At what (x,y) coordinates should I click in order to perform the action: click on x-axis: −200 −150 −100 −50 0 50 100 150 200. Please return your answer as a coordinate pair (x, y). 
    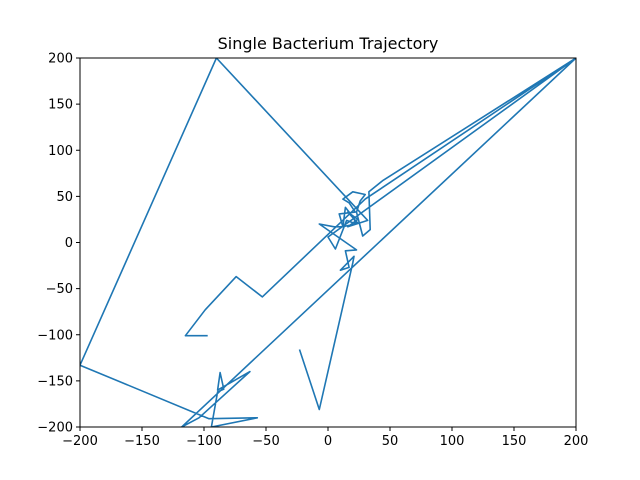
    Looking at the image, I should click on (325, 438).